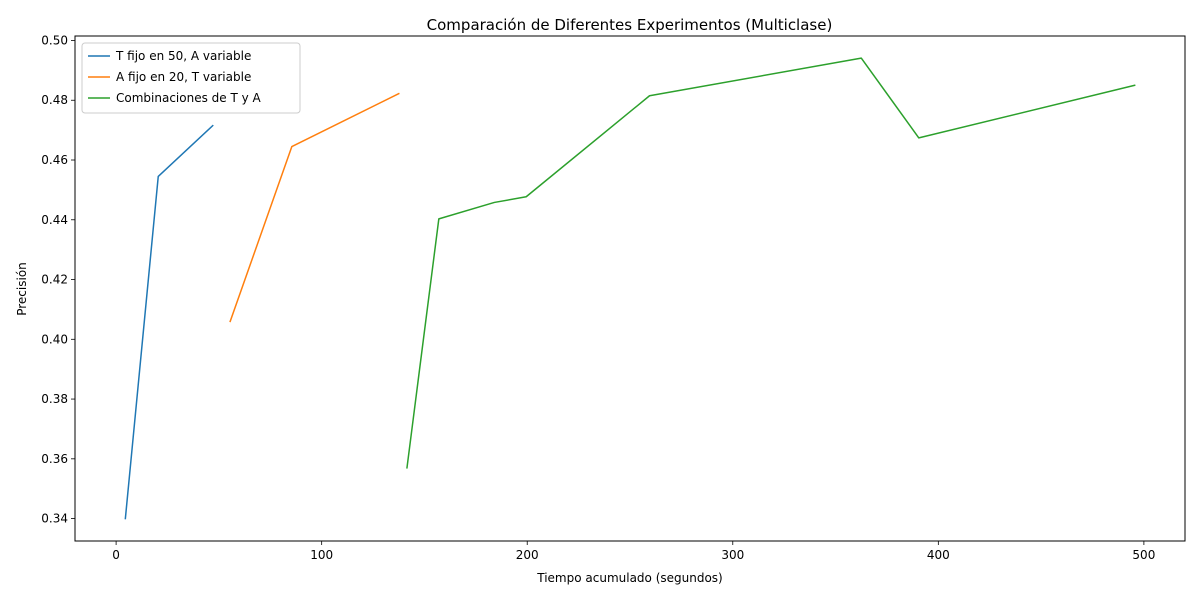 The height and width of the screenshot is (600, 1200). I want to click on y-tick-label: 0.36, so click(54, 459).